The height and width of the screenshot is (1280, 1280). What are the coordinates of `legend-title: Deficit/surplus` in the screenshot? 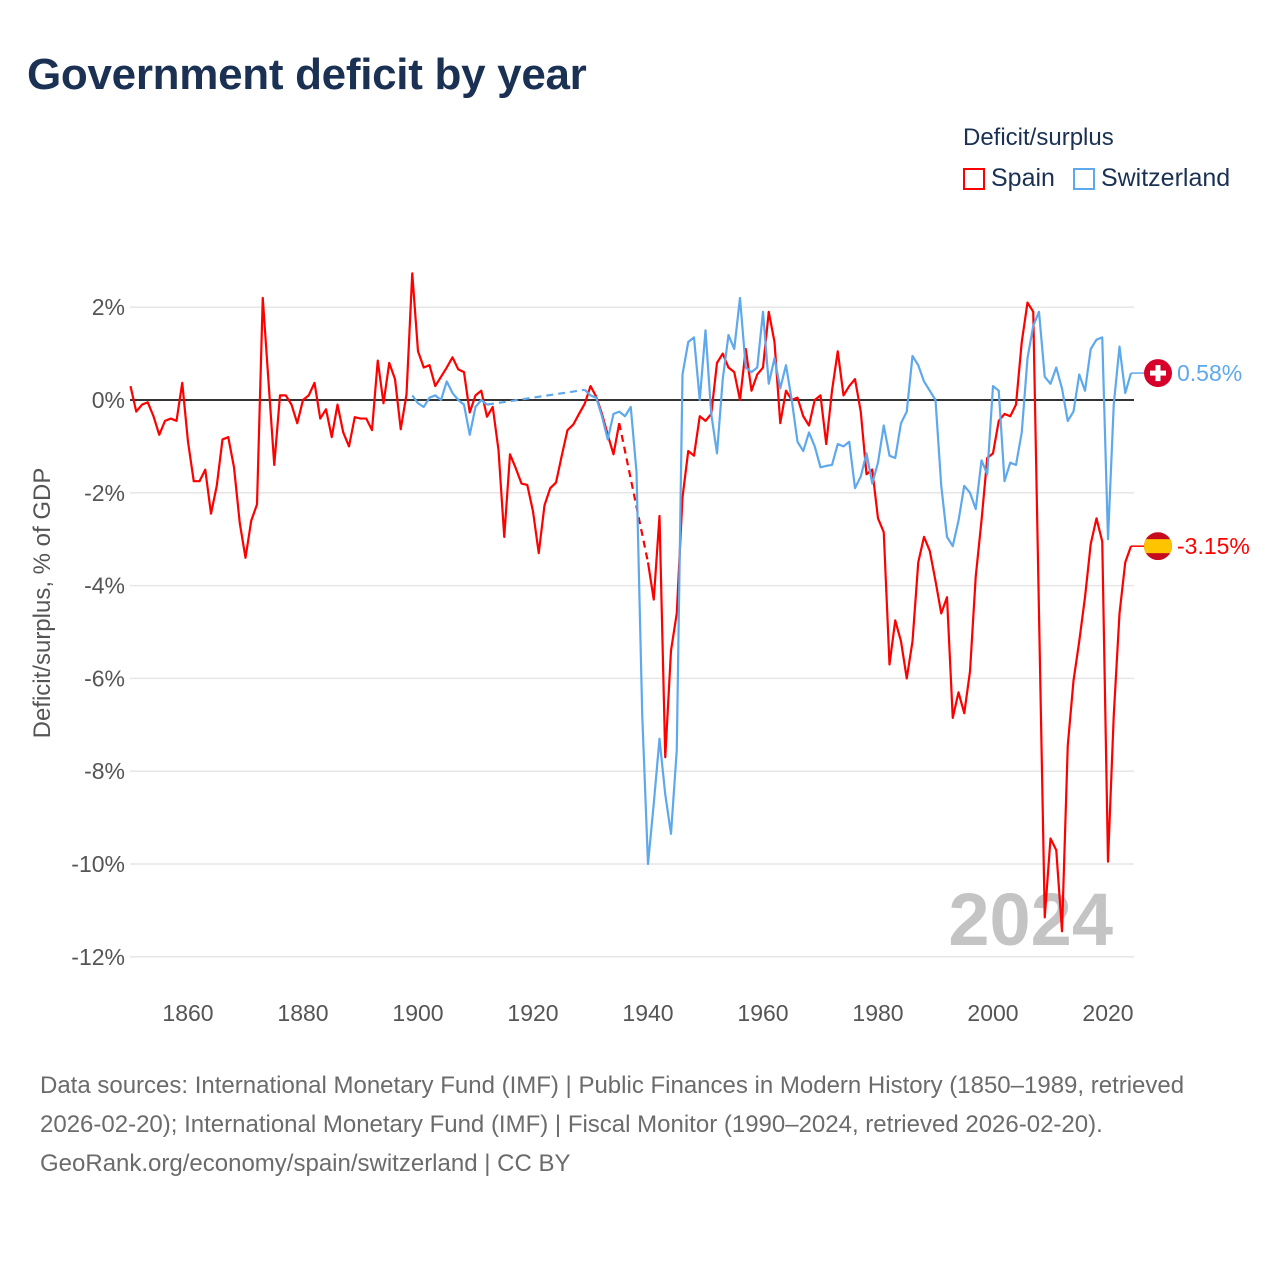 It's located at (1038, 137).